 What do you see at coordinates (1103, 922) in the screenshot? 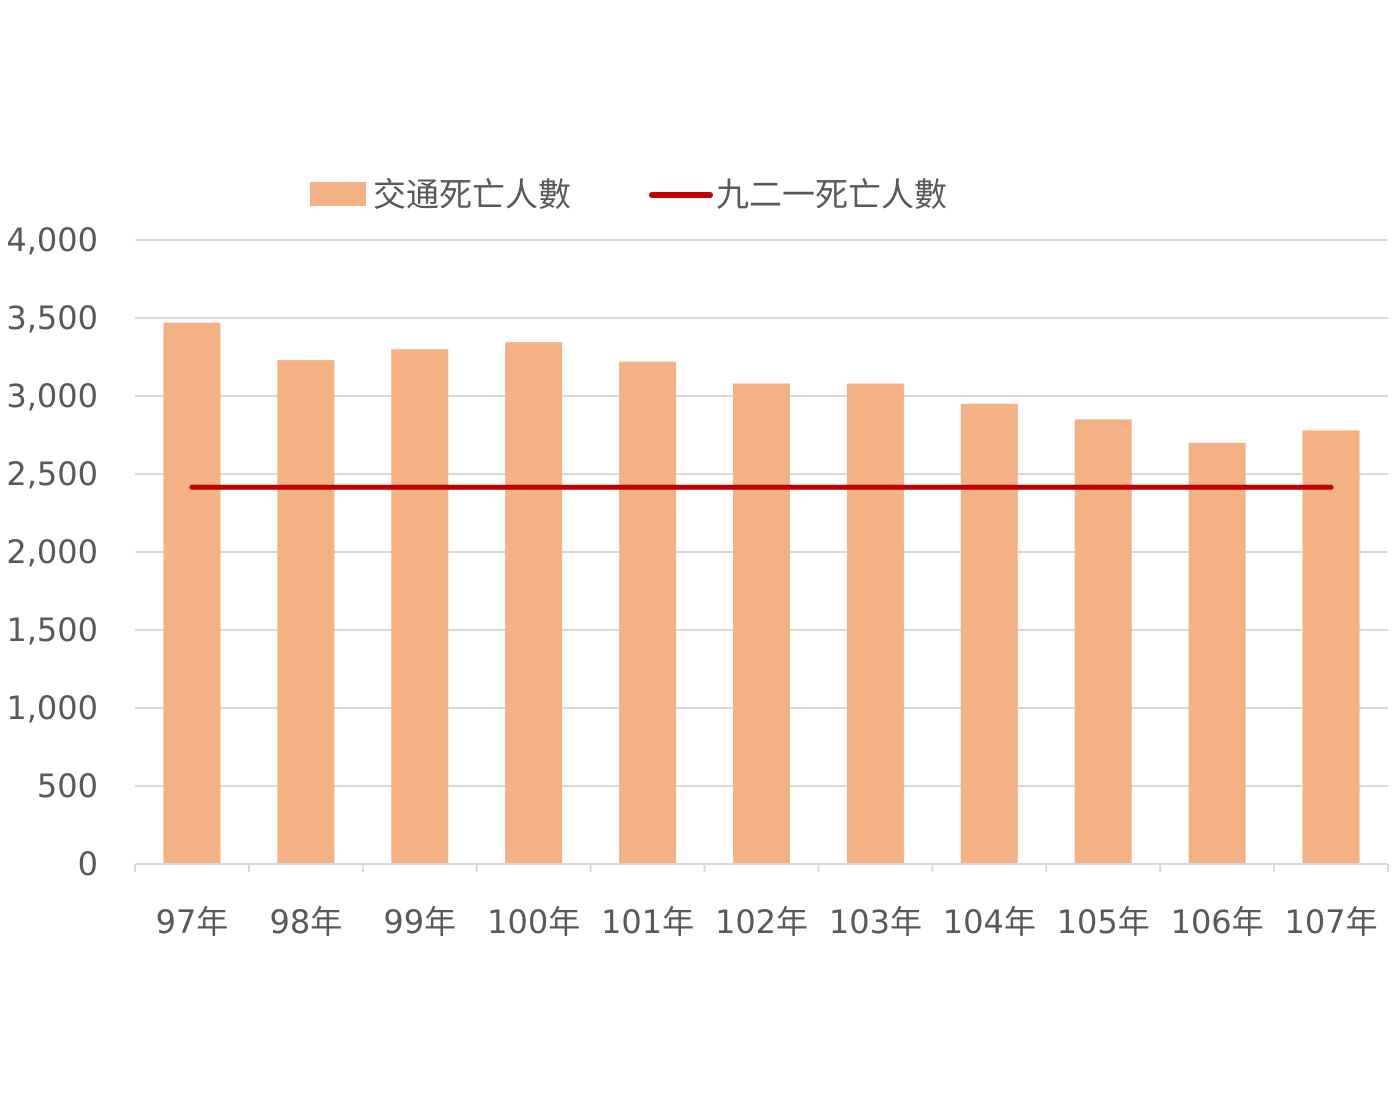
I see `x-tick-label: 105年` at bounding box center [1103, 922].